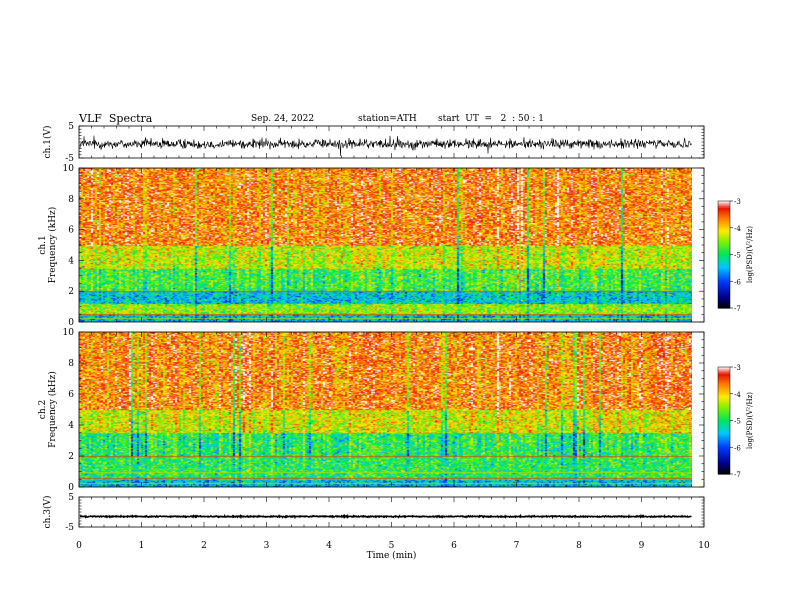  I want to click on ch2-spectrogram-ytick-label: 2, so click(71, 457).